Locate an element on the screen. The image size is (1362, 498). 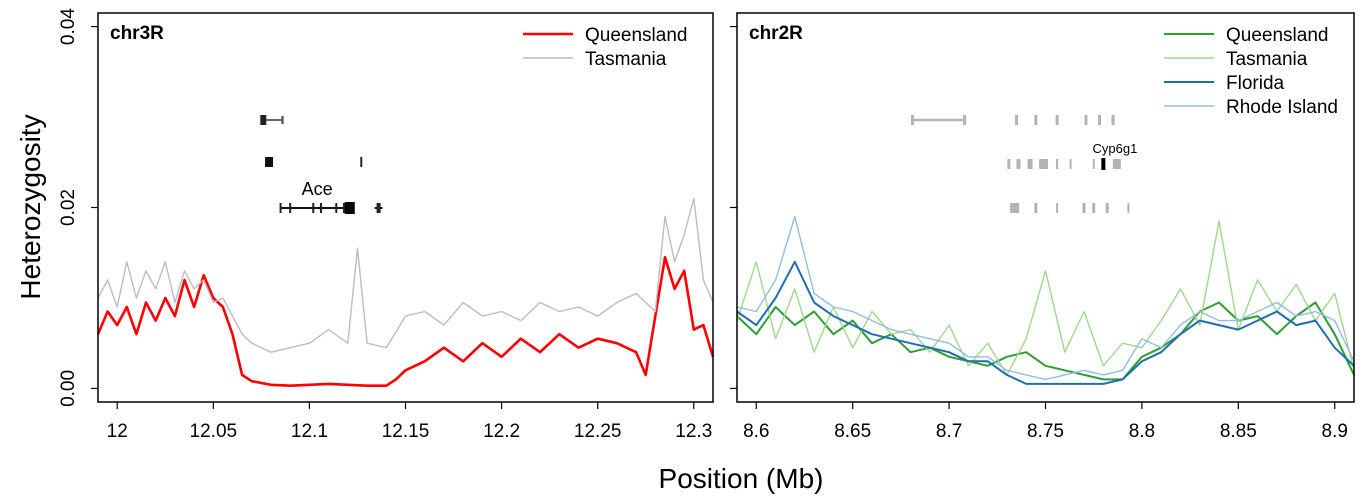
x-tick-label: 8.6 is located at coordinates (756, 431).